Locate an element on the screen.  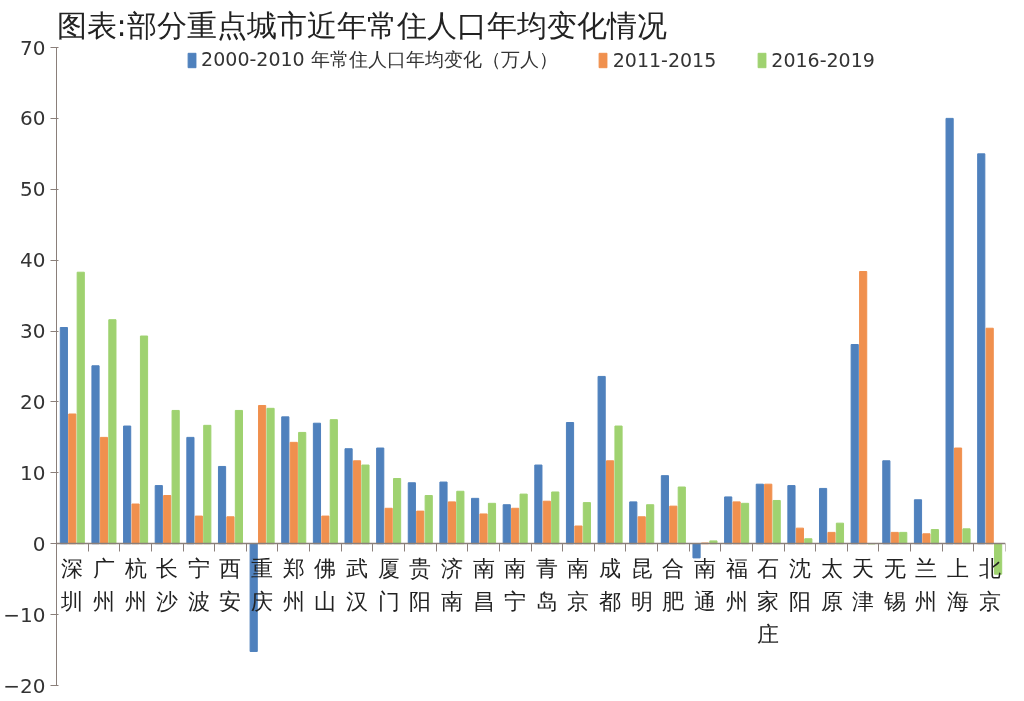
x-tick-label: 无锡 is located at coordinates (894, 584).